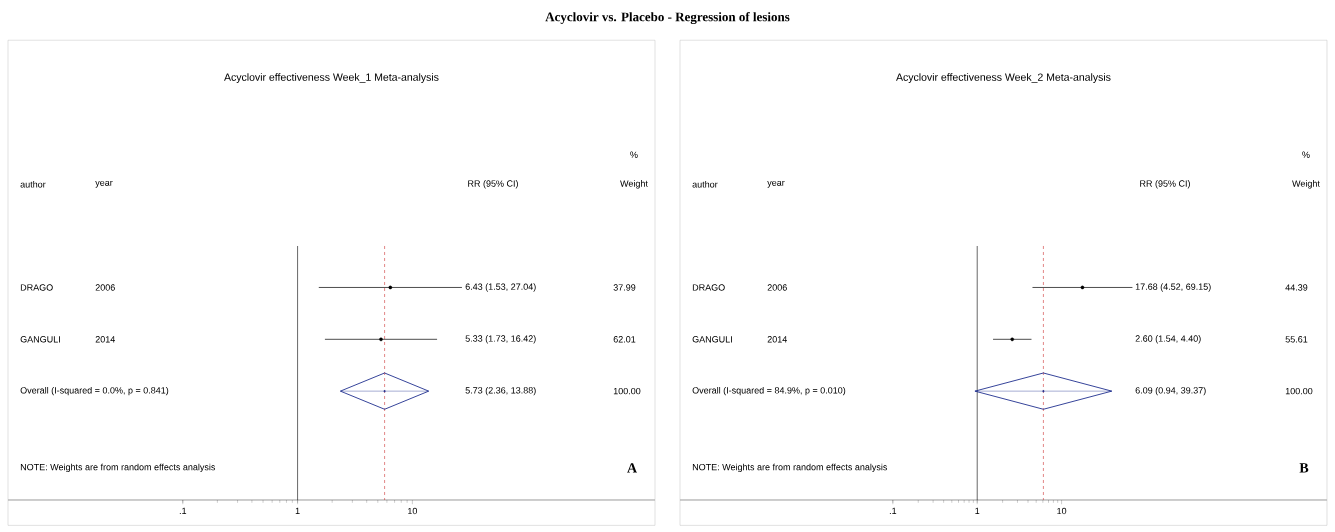 The height and width of the screenshot is (532, 1335). Describe the element at coordinates (624, 339) in the screenshot. I see `annotation: 62.01` at that location.